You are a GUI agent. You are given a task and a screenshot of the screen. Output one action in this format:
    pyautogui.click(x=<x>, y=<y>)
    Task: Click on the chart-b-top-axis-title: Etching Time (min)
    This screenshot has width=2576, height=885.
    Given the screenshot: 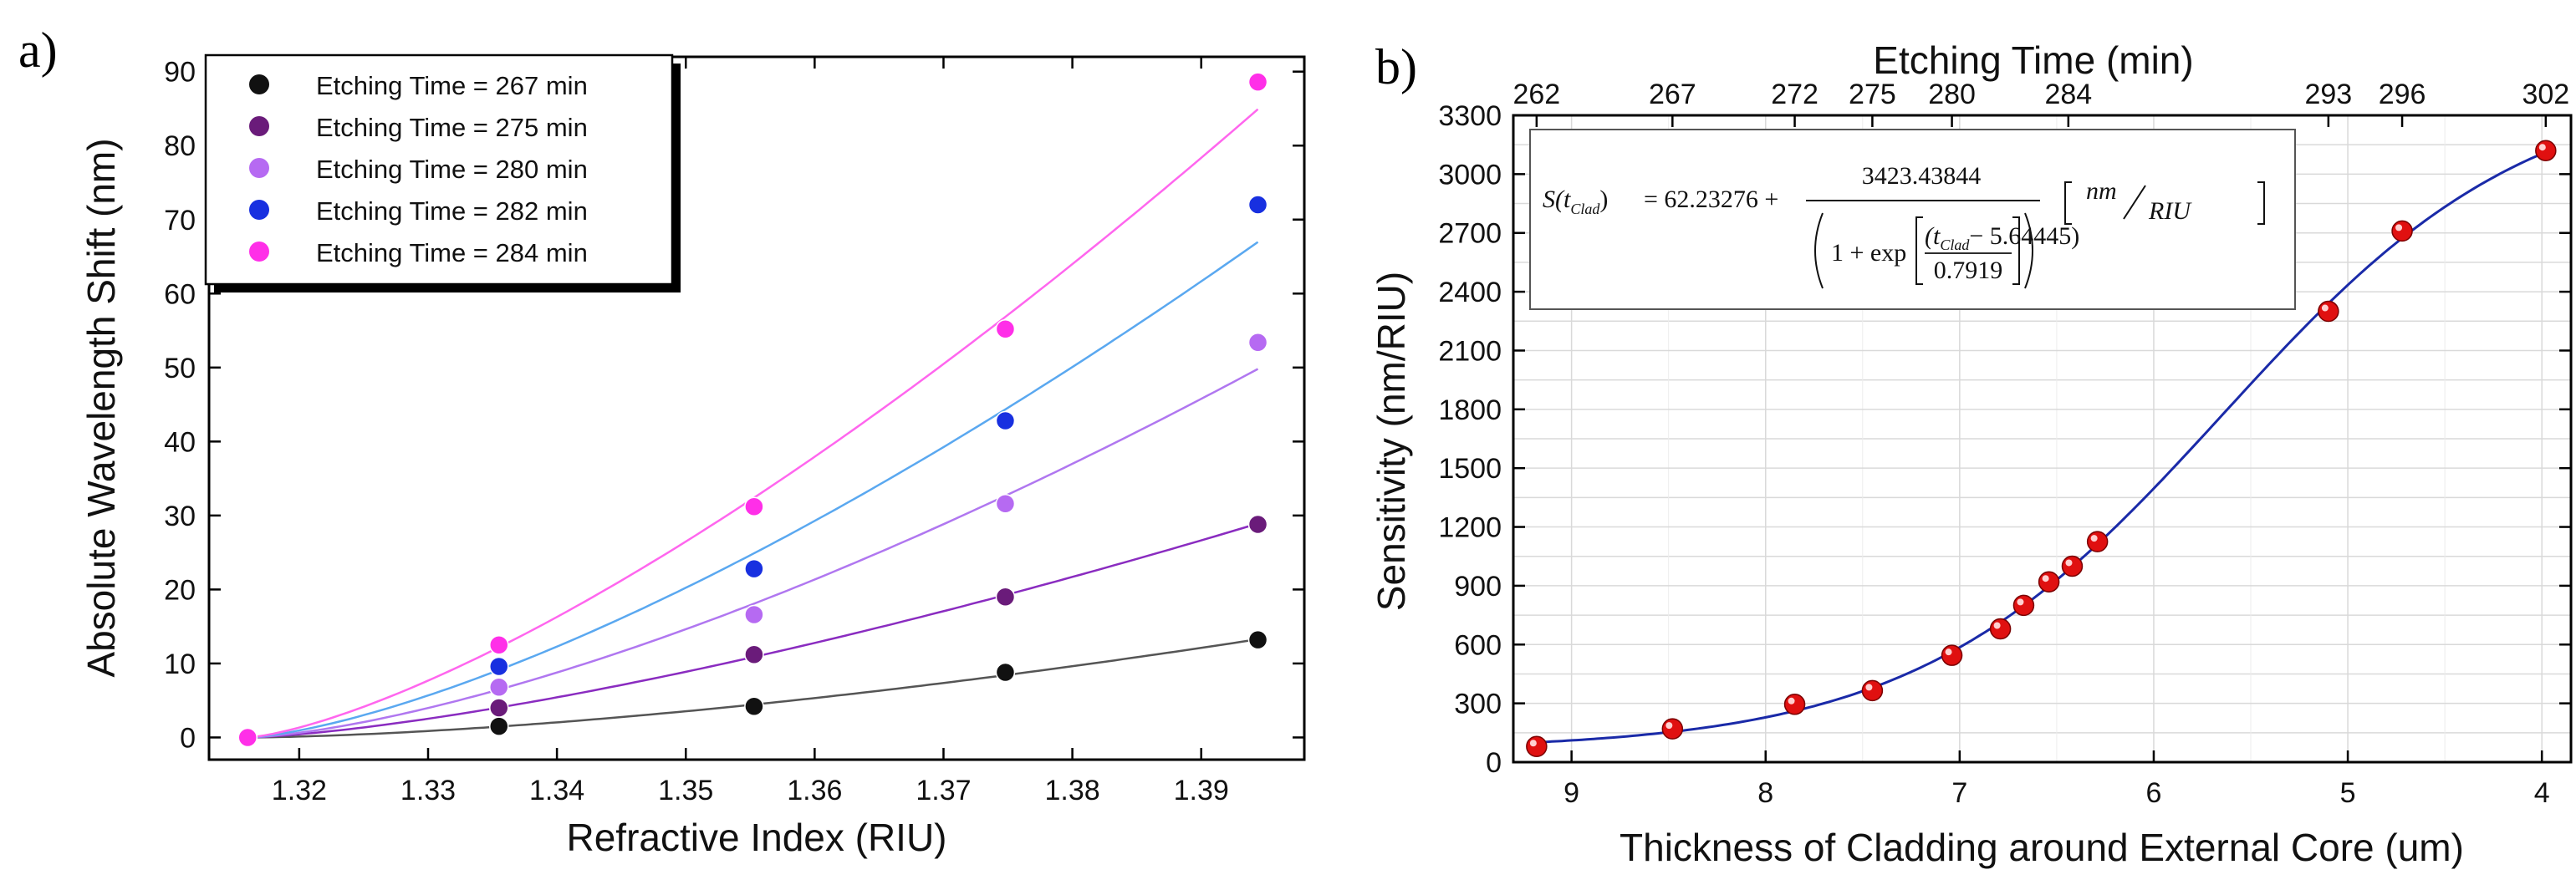 What is the action you would take?
    pyautogui.click(x=2033, y=60)
    